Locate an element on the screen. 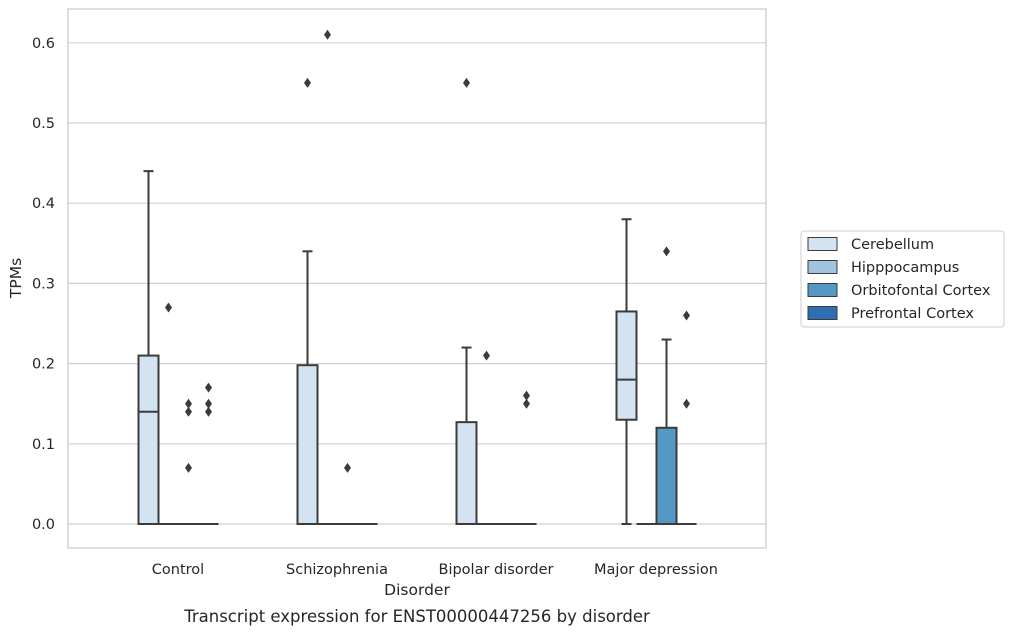 The width and height of the screenshot is (1014, 634). y-tick-label: 0.1 is located at coordinates (43, 445).